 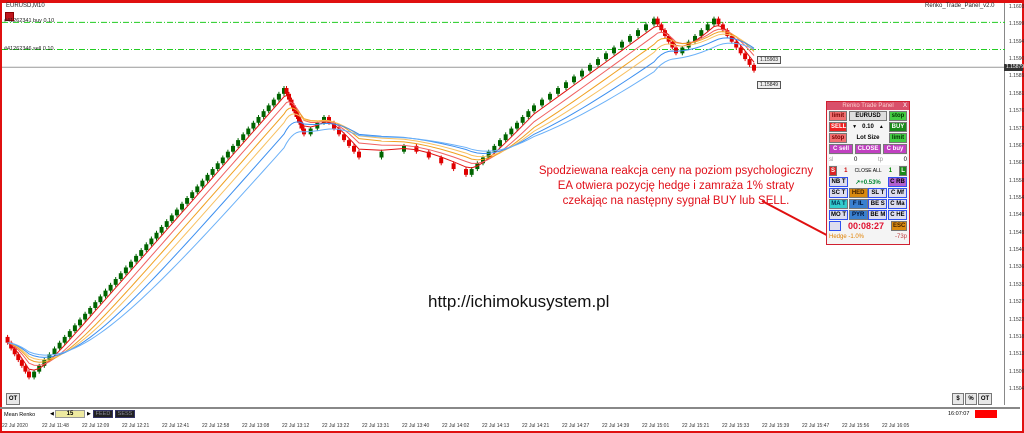 I want to click on percent-button: %, so click(x=971, y=399).